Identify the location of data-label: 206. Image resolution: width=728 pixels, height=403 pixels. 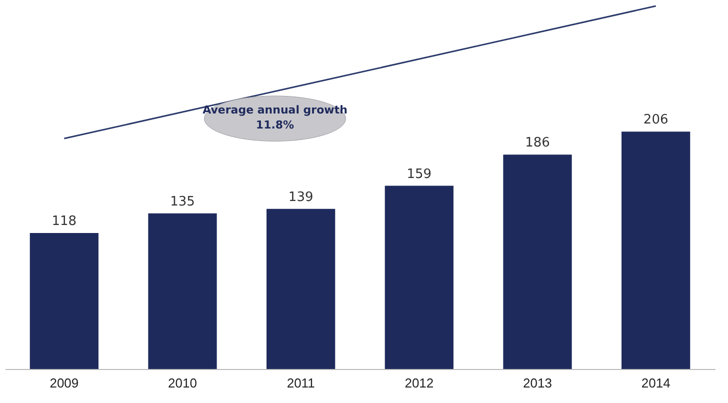
(655, 120).